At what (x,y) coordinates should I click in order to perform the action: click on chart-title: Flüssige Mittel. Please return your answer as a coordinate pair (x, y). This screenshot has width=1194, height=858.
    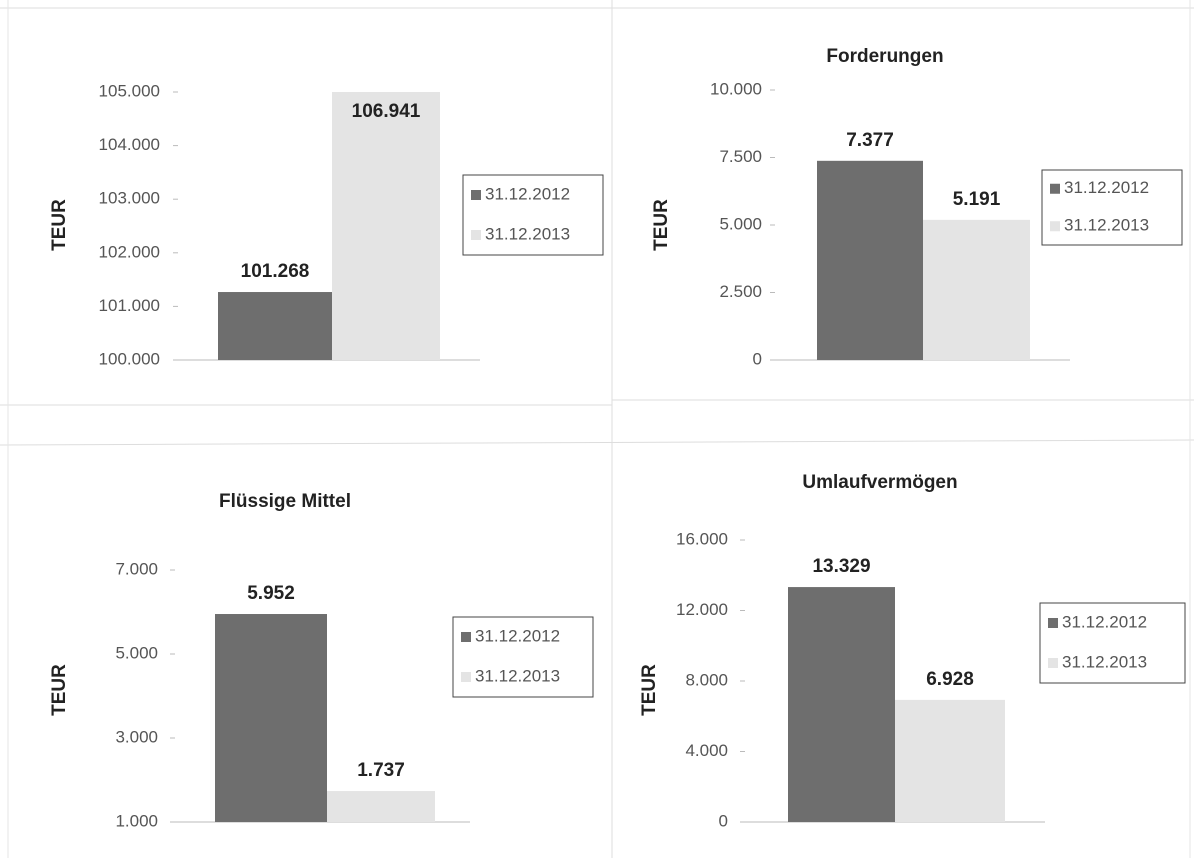
    Looking at the image, I should click on (285, 501).